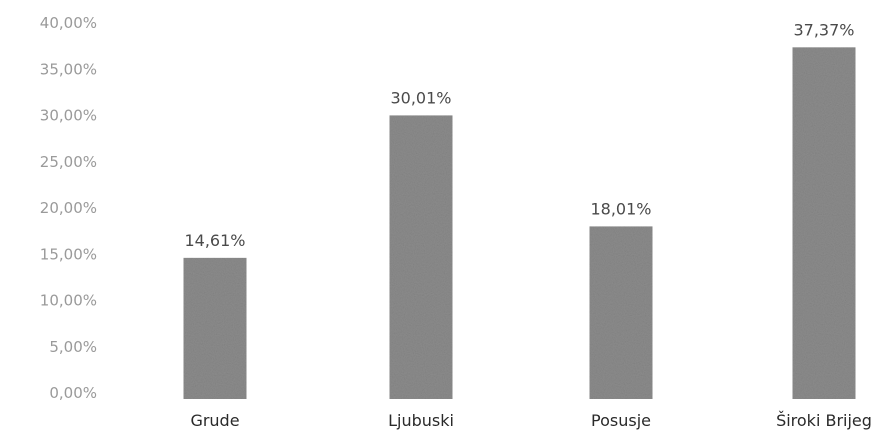 Image resolution: width=877 pixels, height=434 pixels. What do you see at coordinates (824, 420) in the screenshot?
I see `category-label: Široki Brijeg` at bounding box center [824, 420].